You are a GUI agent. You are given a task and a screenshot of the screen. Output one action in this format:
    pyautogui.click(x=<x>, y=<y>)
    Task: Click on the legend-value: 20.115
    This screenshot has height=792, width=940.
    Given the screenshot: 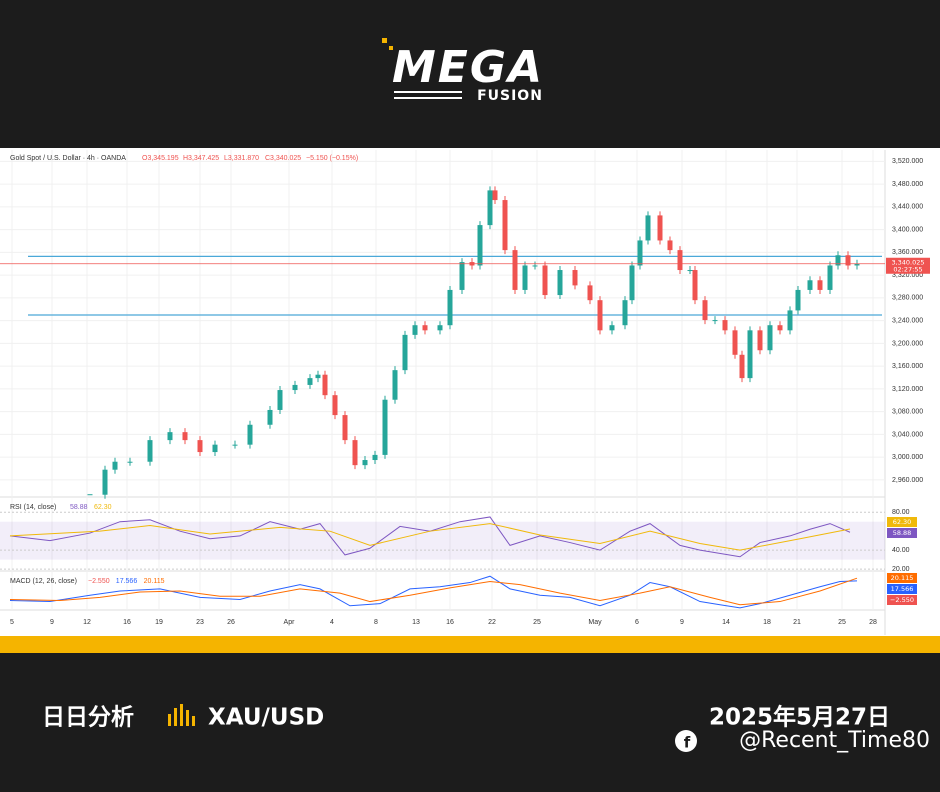 What is the action you would take?
    pyautogui.click(x=154, y=581)
    